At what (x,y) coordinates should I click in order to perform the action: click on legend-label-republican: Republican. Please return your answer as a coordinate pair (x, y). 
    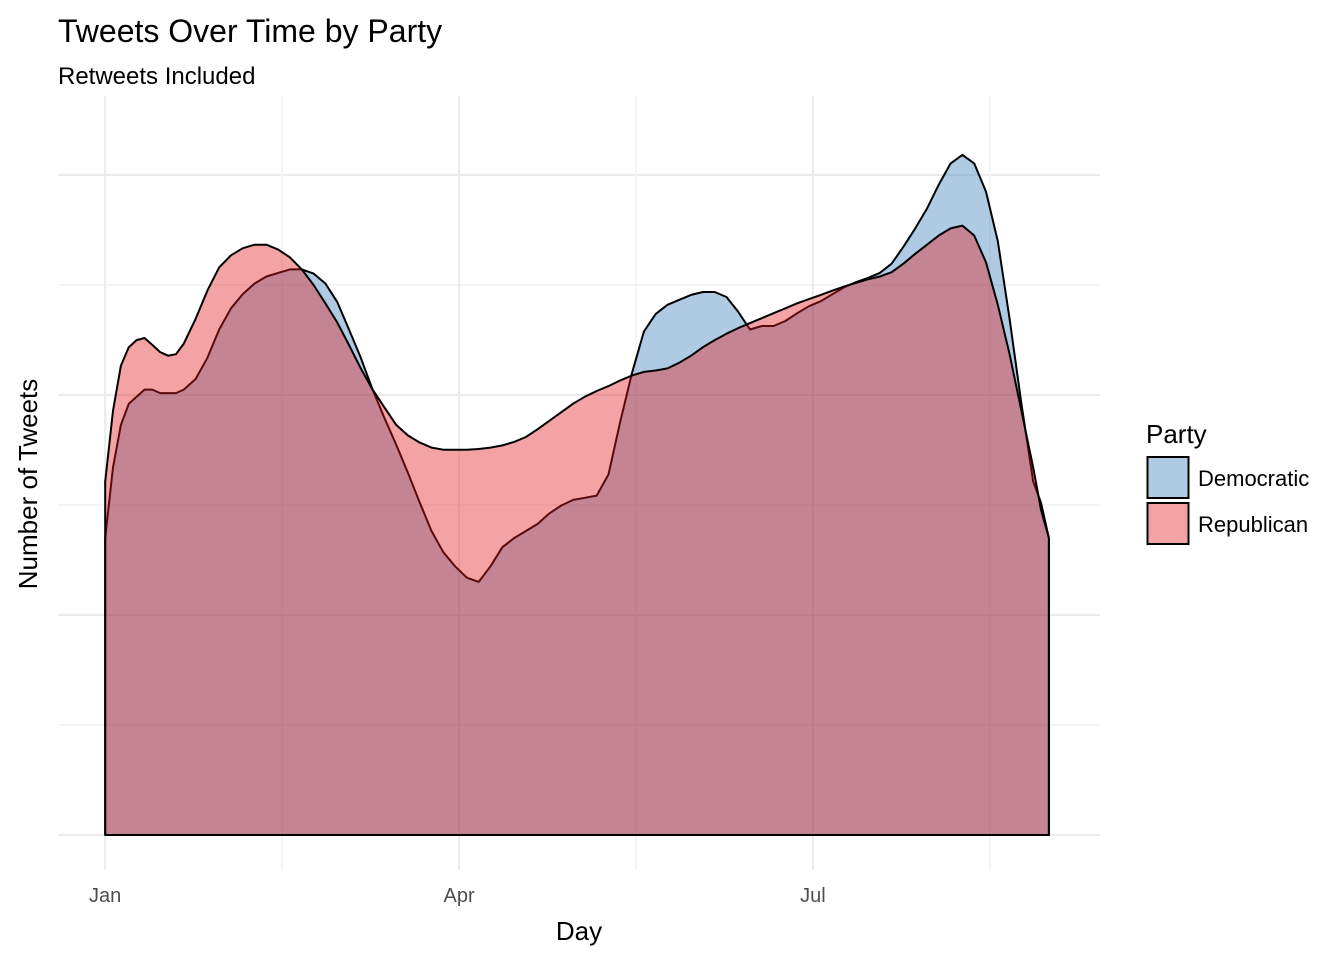
    Looking at the image, I should click on (1253, 524).